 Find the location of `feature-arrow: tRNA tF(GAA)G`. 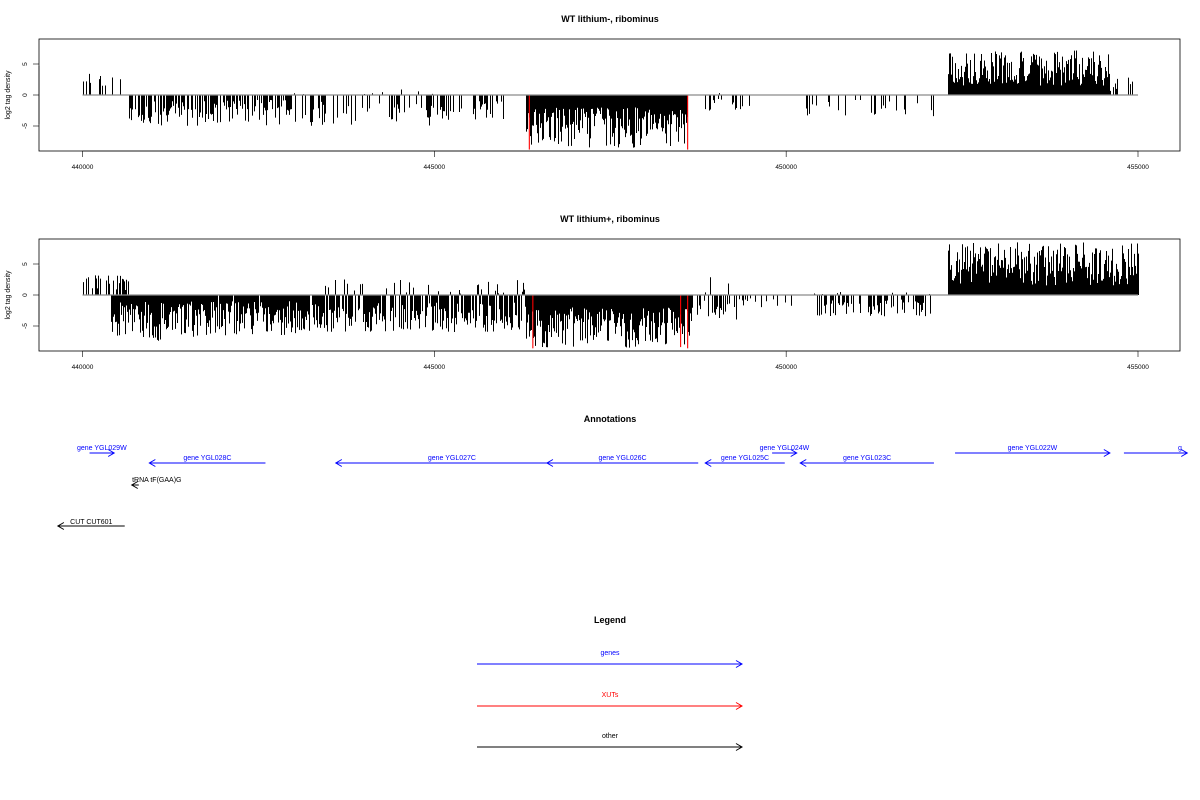

feature-arrow: tRNA tF(GAA)G is located at coordinates (155, 483).